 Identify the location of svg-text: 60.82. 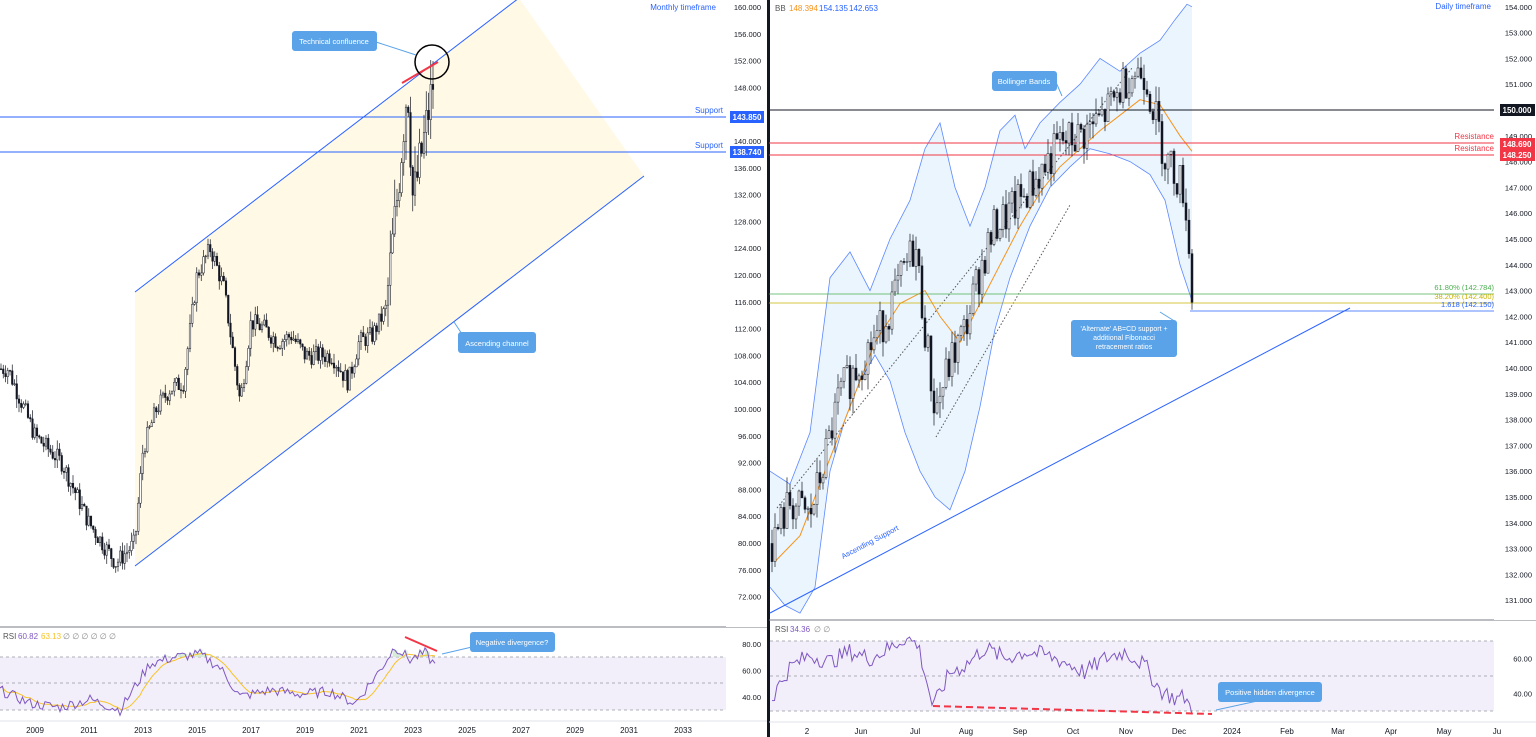
(28, 636).